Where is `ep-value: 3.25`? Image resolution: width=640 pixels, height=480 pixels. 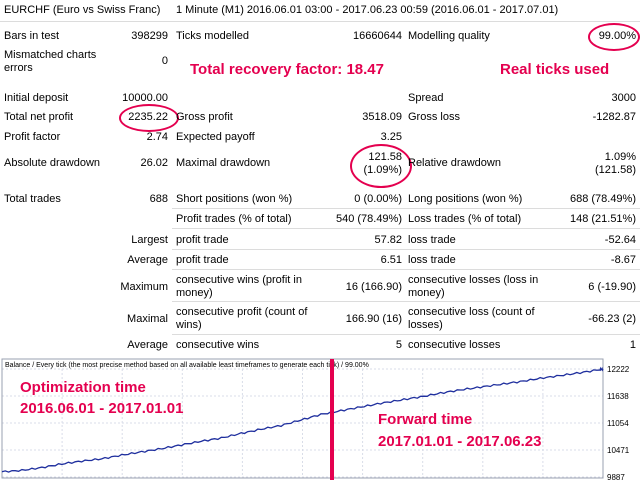
ep-value: 3.25 is located at coordinates (391, 137).